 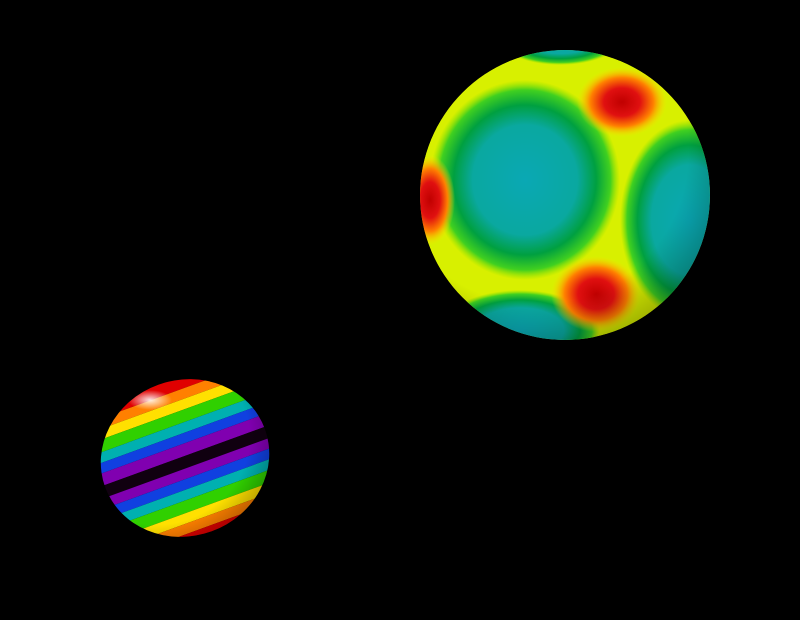 I want to click on small-sphere, so click(x=185, y=458).